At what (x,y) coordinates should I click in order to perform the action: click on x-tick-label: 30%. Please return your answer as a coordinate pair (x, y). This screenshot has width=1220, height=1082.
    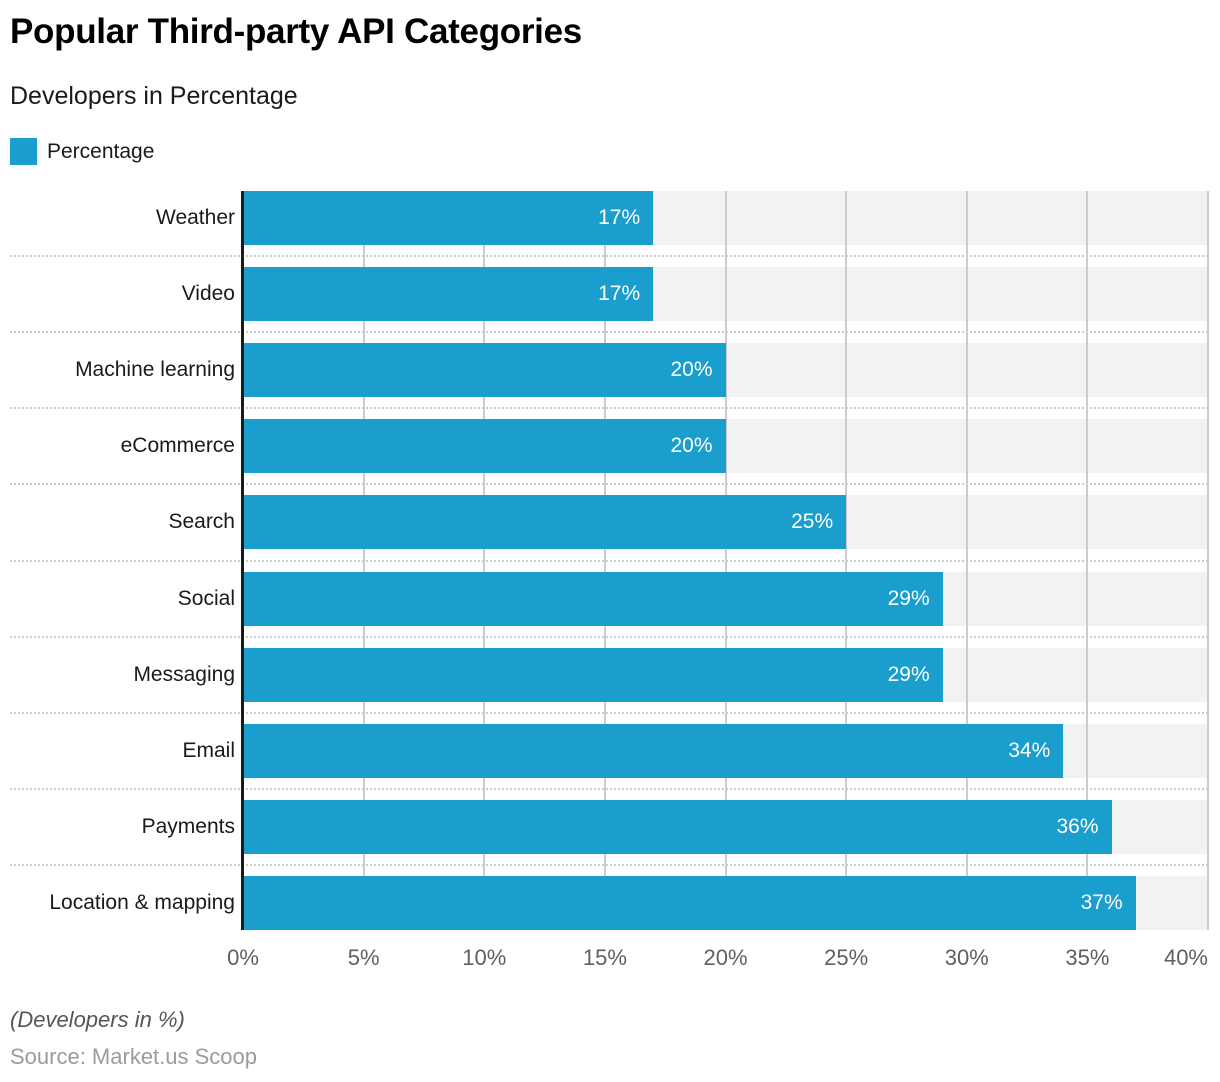
    Looking at the image, I should click on (966, 957).